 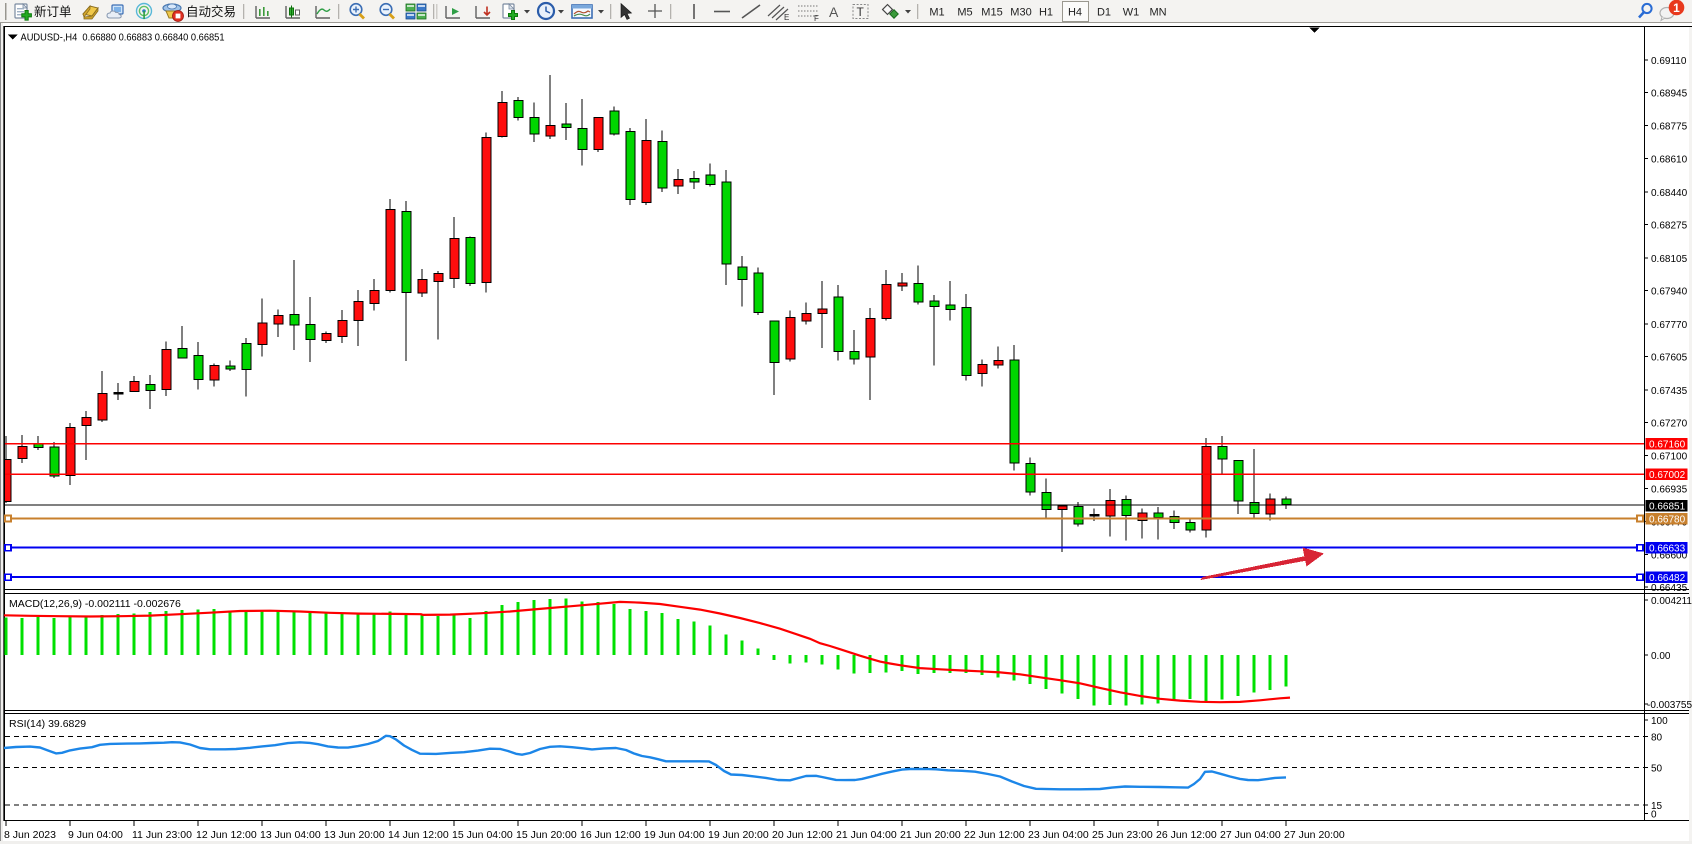 What do you see at coordinates (1669, 556) in the screenshot?
I see `svg-text: 0.66600` at bounding box center [1669, 556].